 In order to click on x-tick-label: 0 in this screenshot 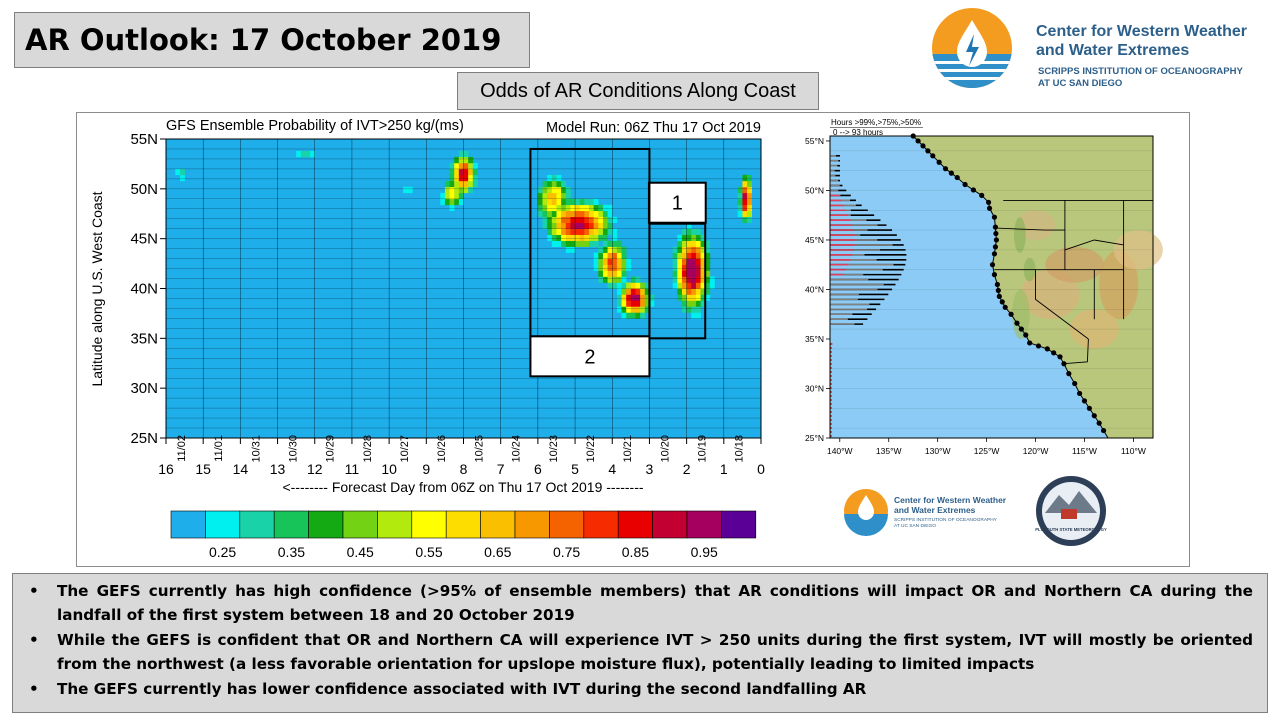, I will do `click(761, 469)`.